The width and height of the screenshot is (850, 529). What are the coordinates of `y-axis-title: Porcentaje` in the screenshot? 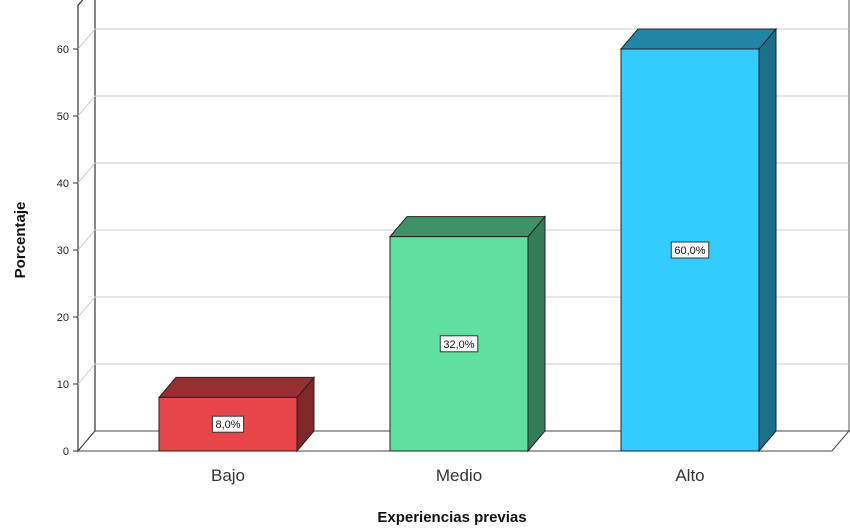 It's located at (20, 240).